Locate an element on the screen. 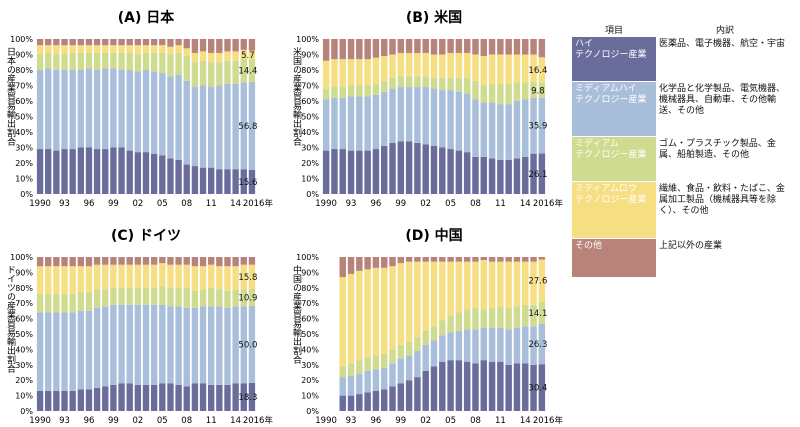 The image size is (800, 427). x-tick-label: 14 is located at coordinates (235, 204).